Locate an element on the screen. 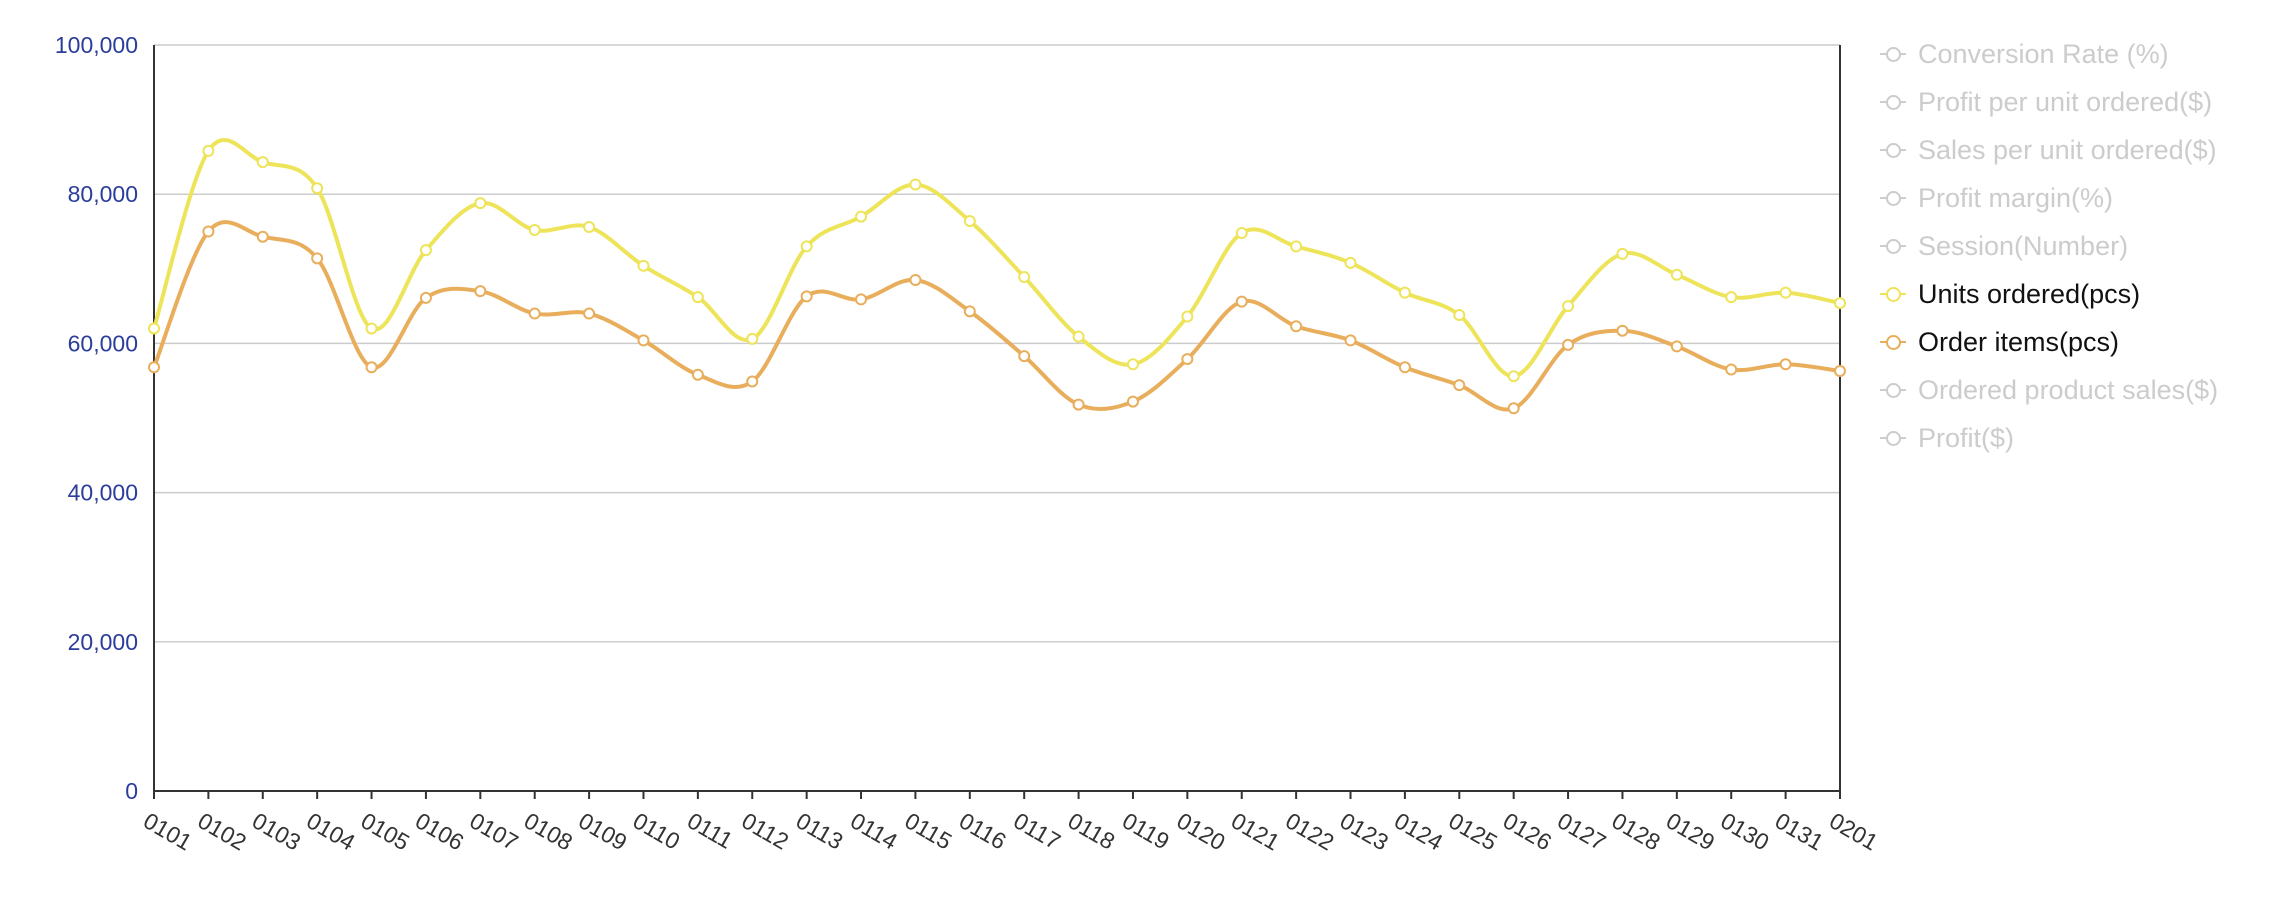 The image size is (2292, 914). x-tick-label: 0107 is located at coordinates (493, 831).